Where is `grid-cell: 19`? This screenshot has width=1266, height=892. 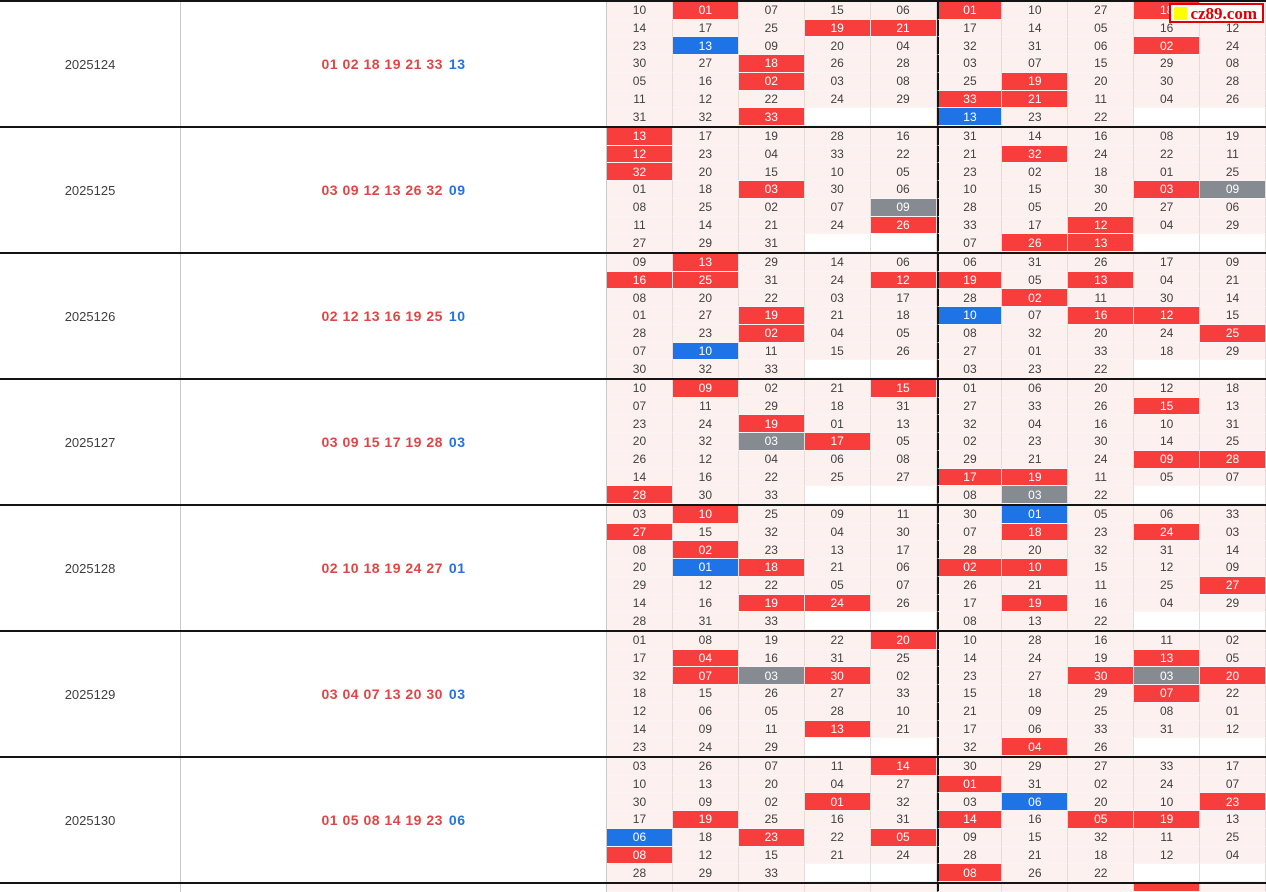
grid-cell: 19 is located at coordinates (1233, 137).